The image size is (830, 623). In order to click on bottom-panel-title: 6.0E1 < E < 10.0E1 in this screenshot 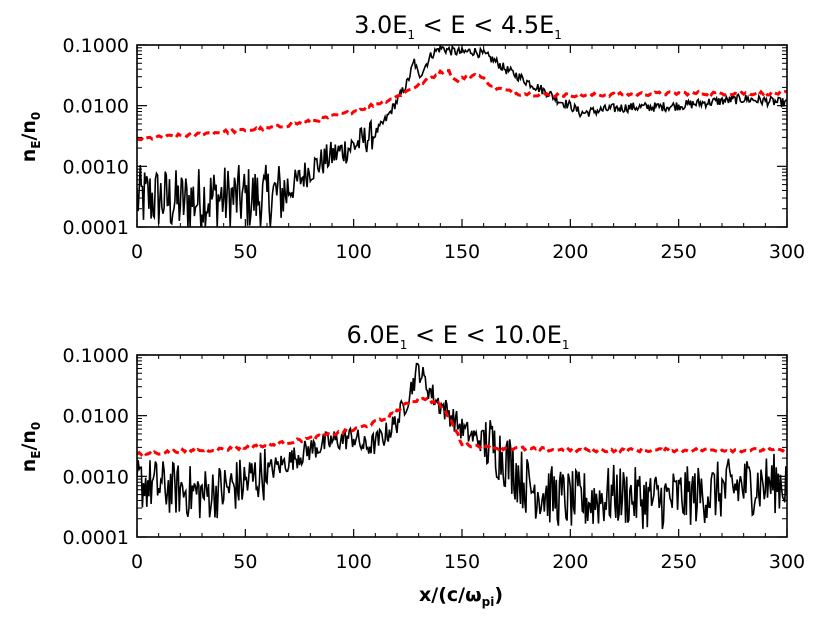, I will do `click(457, 336)`.